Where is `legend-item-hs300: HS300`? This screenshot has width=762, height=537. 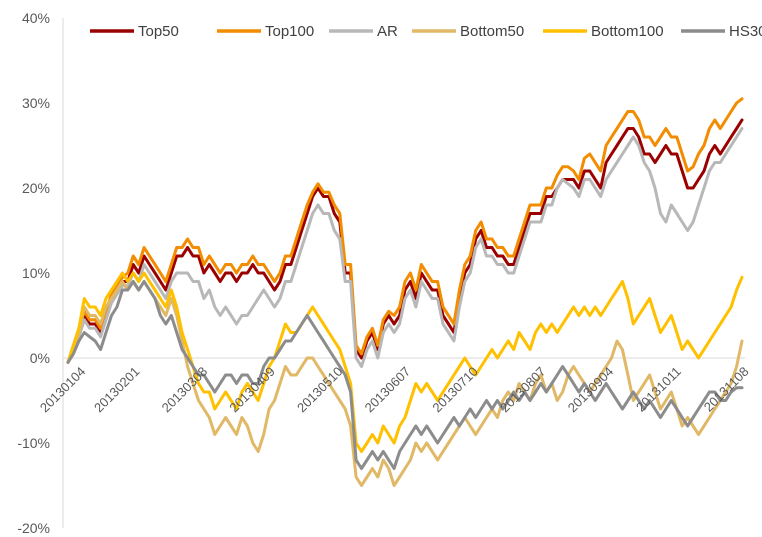
legend-item-hs300: HS300 is located at coordinates (721, 31).